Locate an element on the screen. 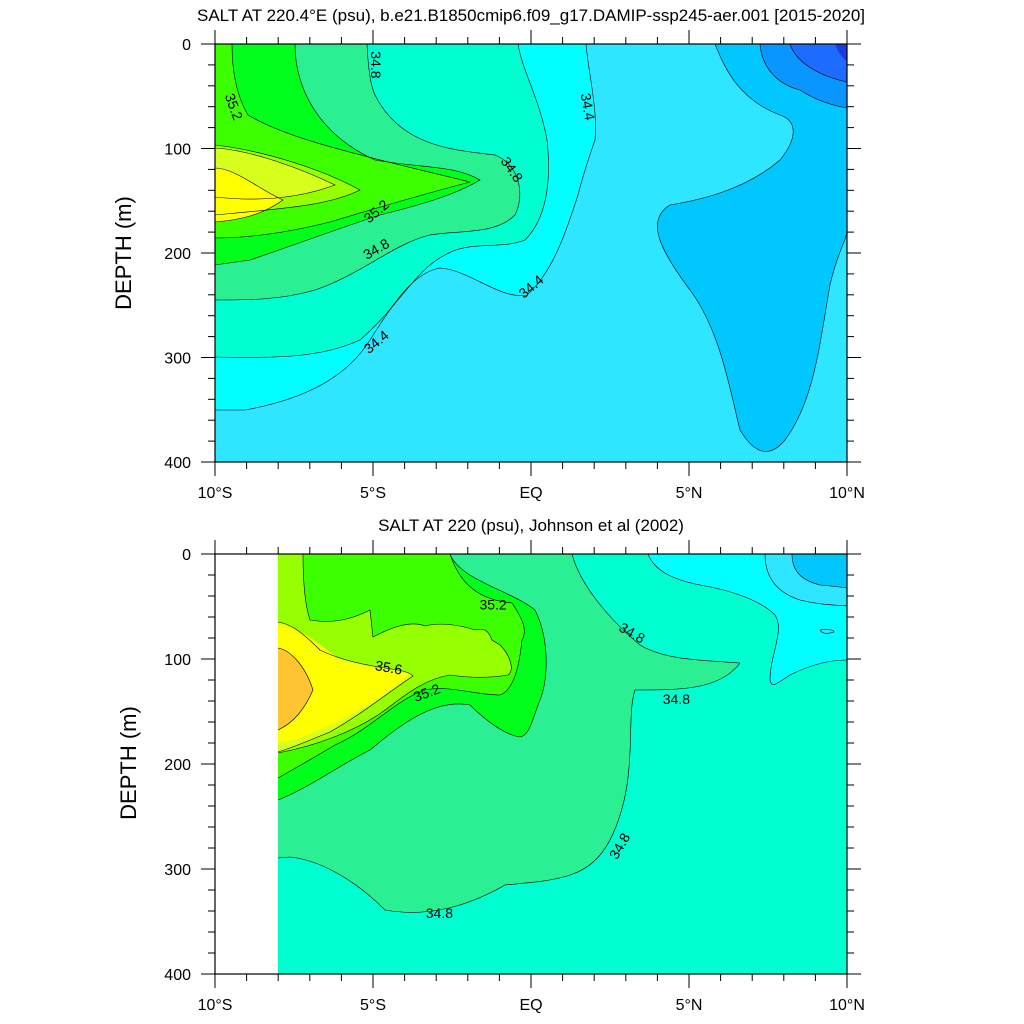  contour-label: 34.4 is located at coordinates (588, 107).